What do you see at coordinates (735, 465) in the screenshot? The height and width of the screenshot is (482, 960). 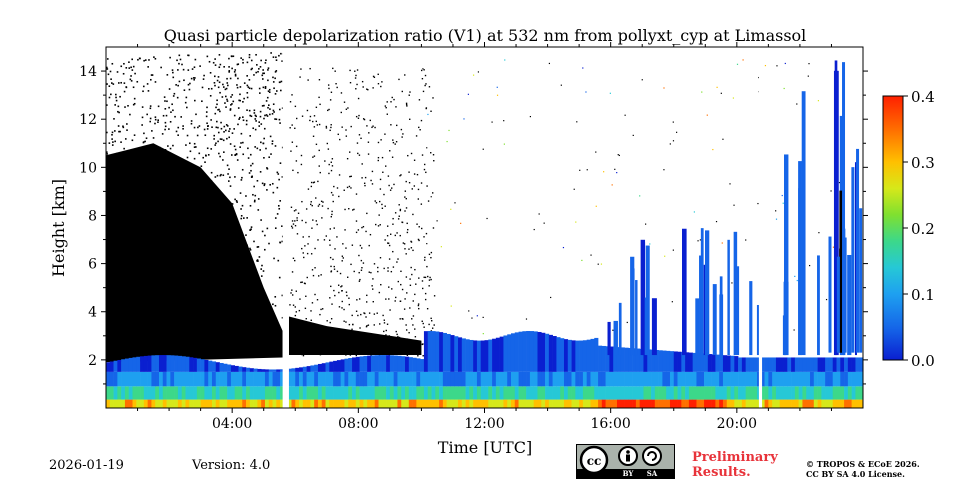 I see `preliminary-note: Preliminary Results.` at bounding box center [735, 465].